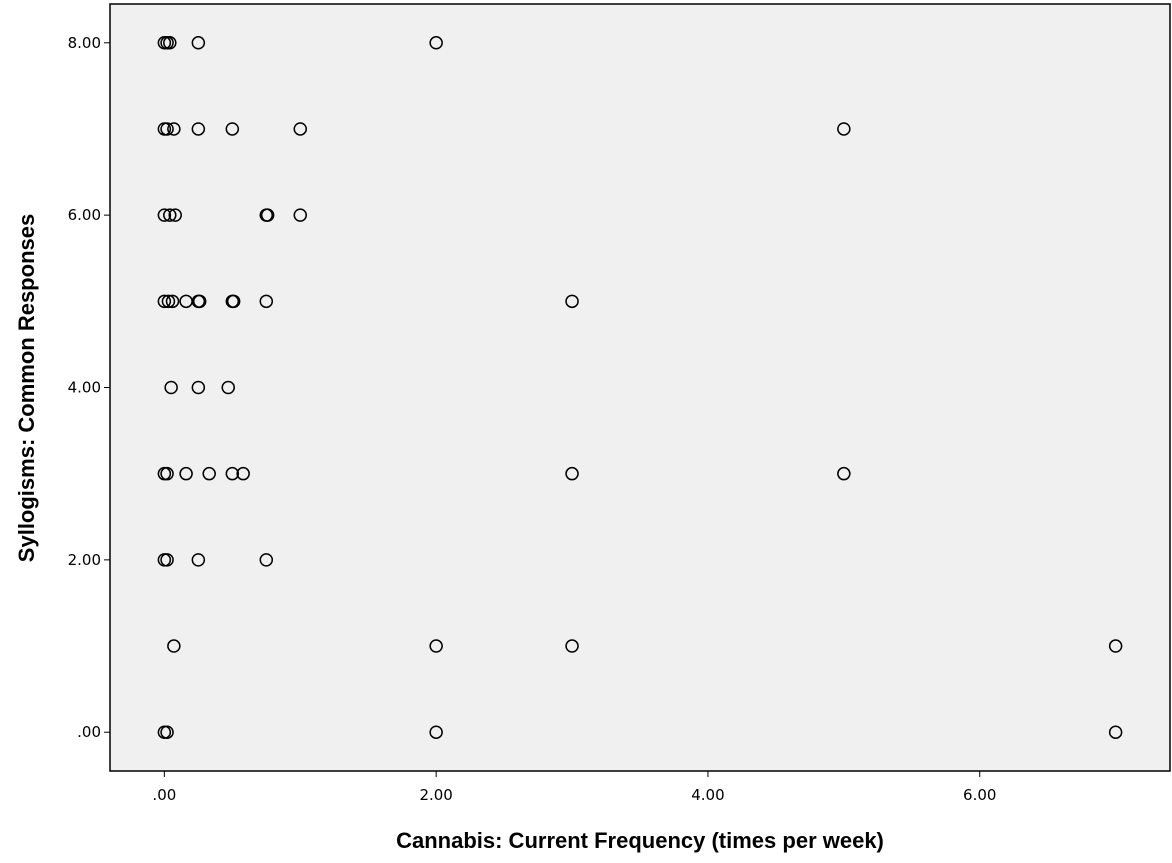 This screenshot has height=863, width=1172. What do you see at coordinates (574, 787) in the screenshot?
I see `x-axis: .00 2.00 4.00 6.00` at bounding box center [574, 787].